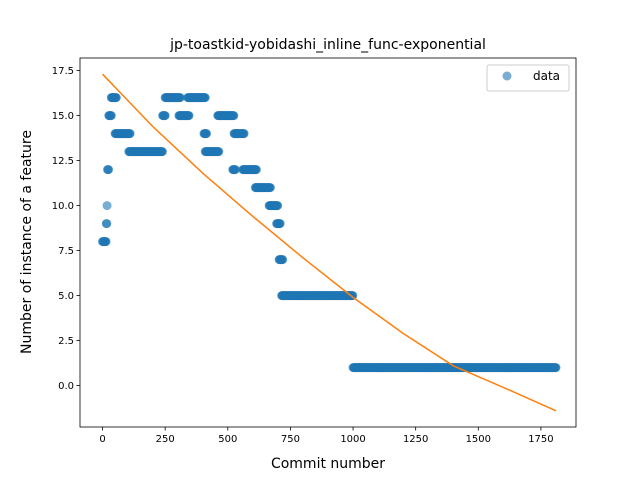 The width and height of the screenshot is (640, 480). What do you see at coordinates (165, 439) in the screenshot?
I see `x-tick-label: 250` at bounding box center [165, 439].